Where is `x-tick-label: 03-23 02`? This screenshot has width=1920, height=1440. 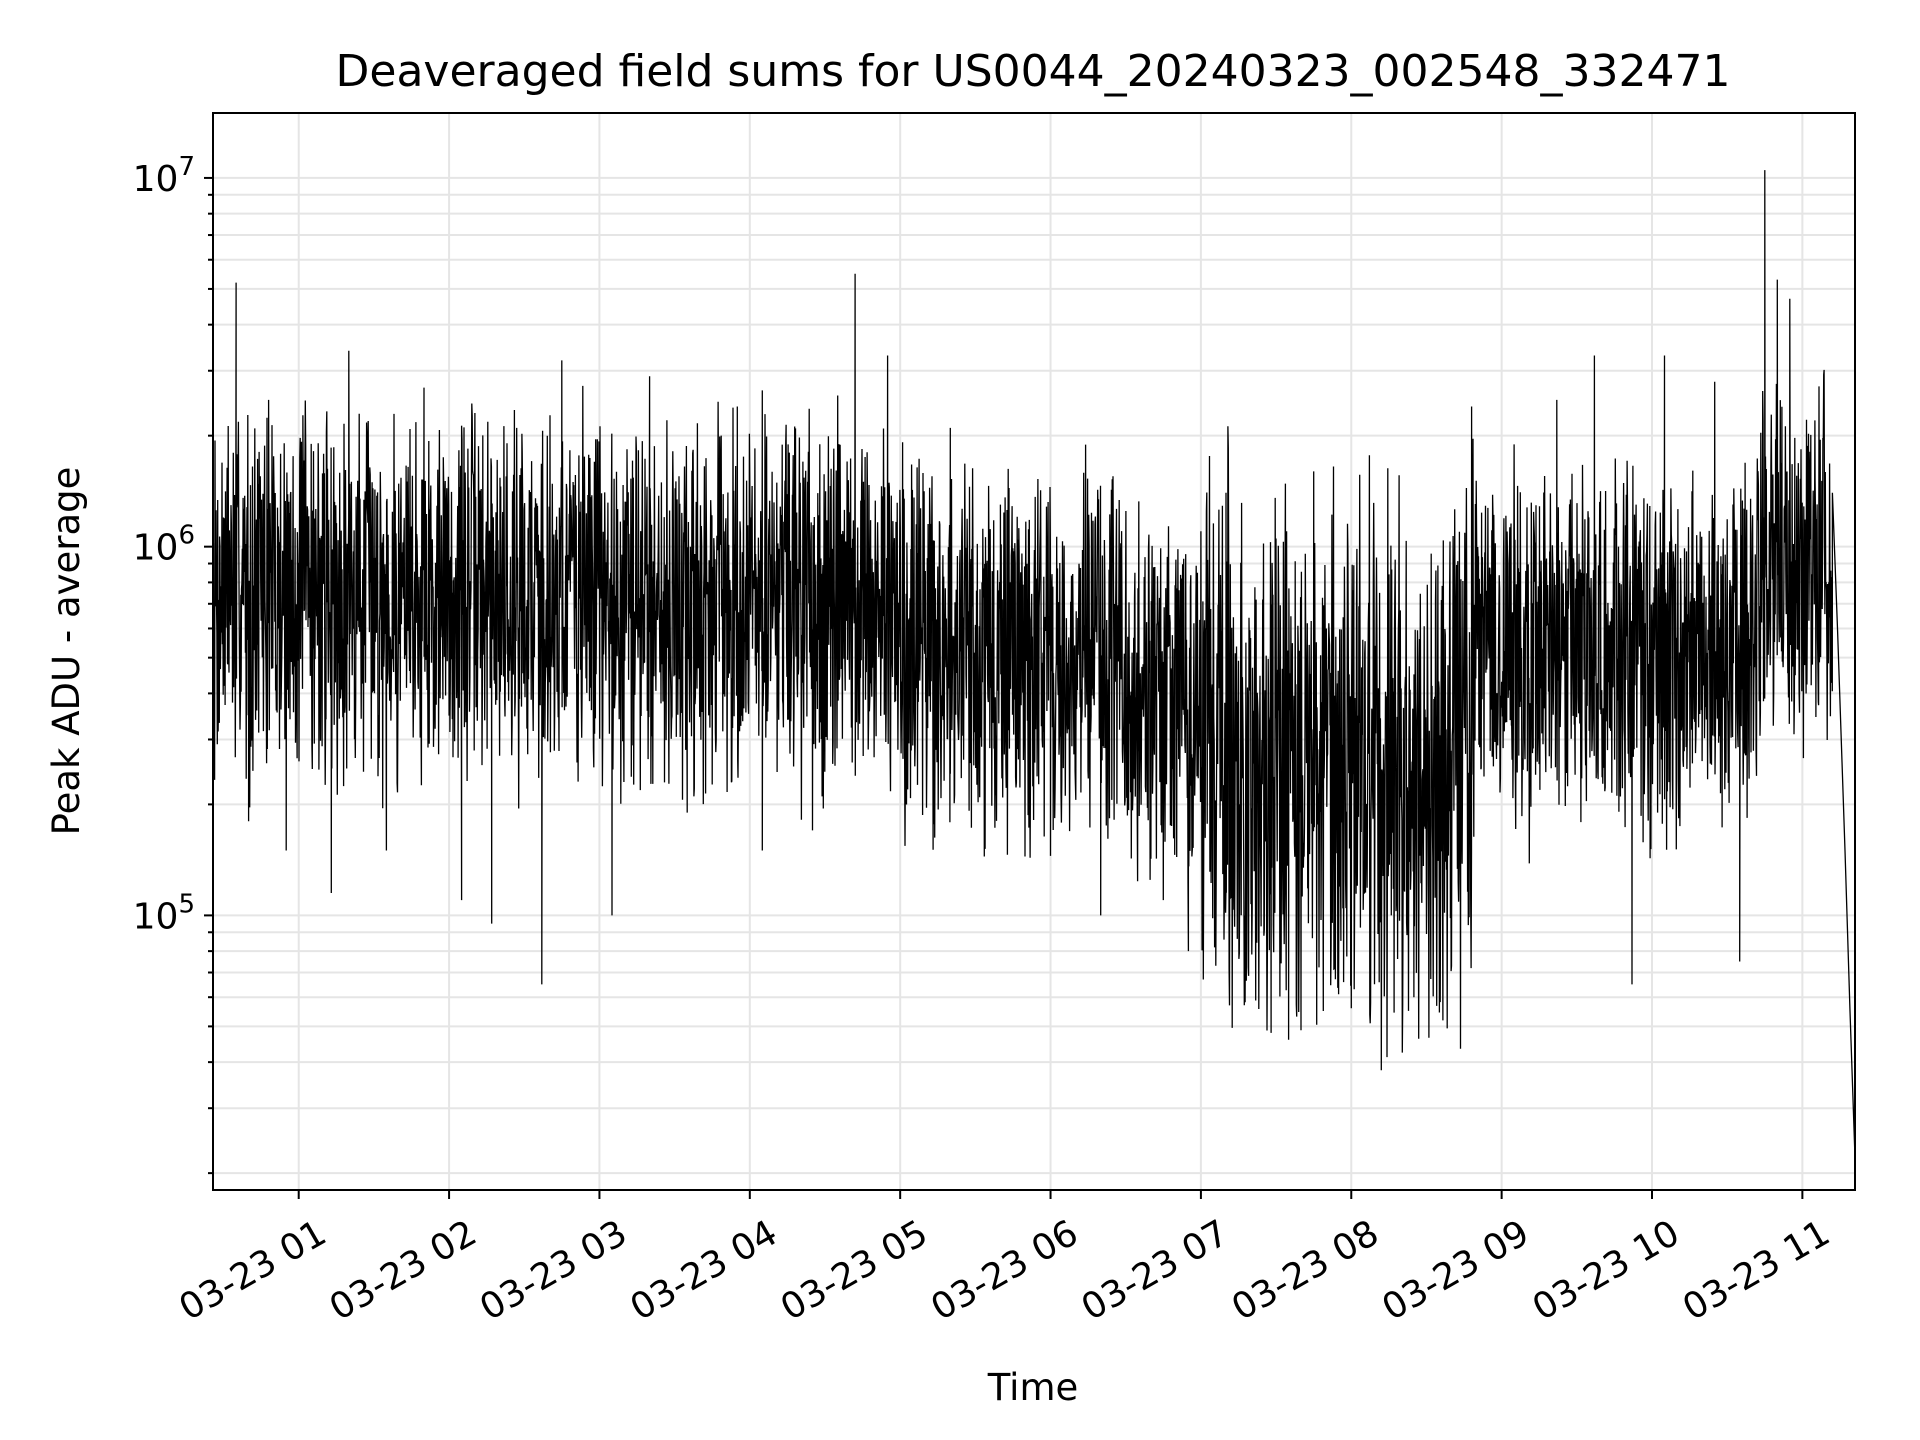
x-tick-label: 03-23 02 is located at coordinates (403, 1271).